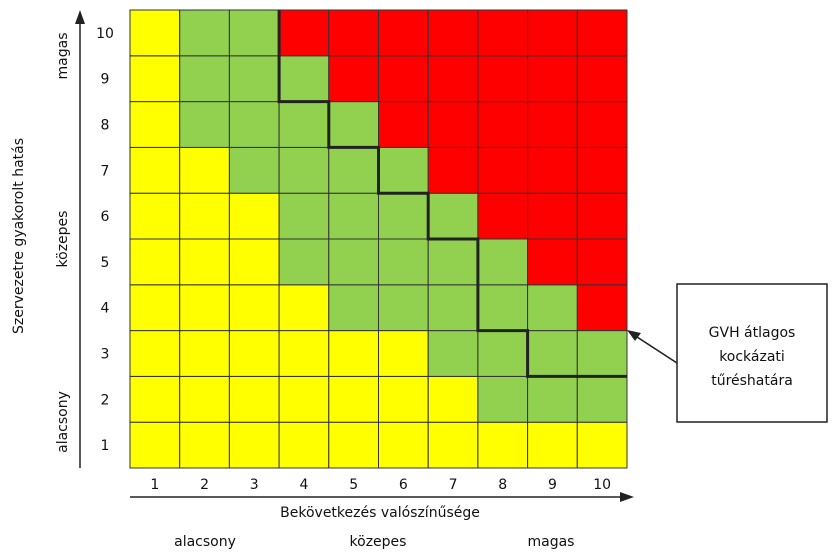  Describe the element at coordinates (63, 239) in the screenshot. I see `y-band-label: közepes` at that location.